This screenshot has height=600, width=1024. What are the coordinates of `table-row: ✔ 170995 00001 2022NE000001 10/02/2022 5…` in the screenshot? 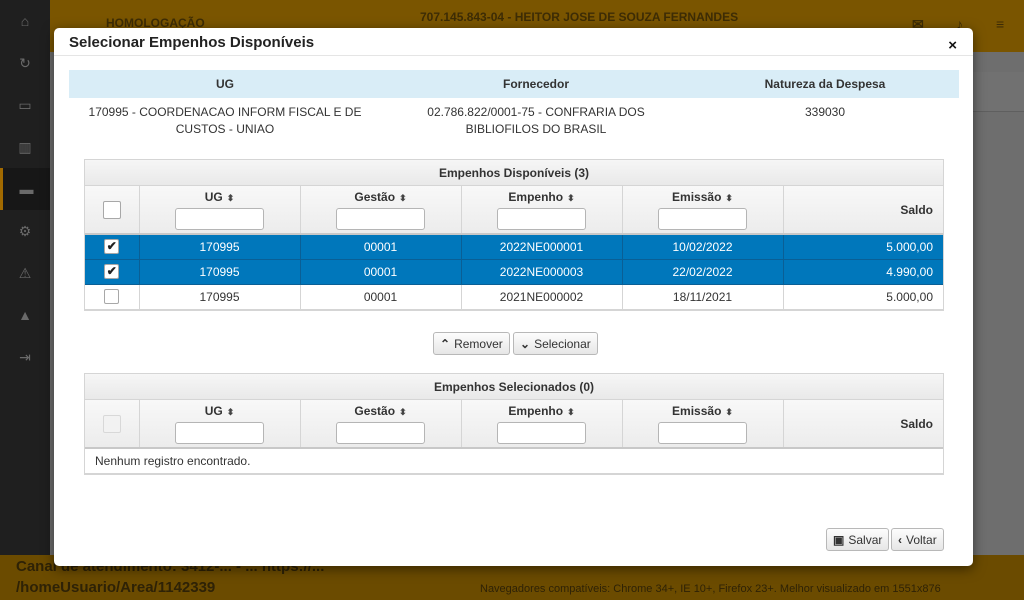 It's located at (514, 247).